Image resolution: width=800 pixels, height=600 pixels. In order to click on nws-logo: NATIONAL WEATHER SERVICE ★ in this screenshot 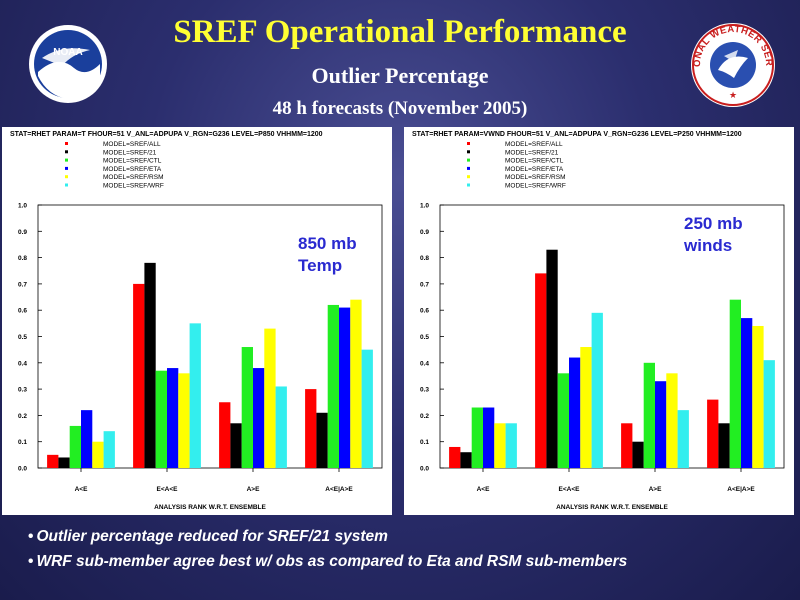, I will do `click(731, 63)`.